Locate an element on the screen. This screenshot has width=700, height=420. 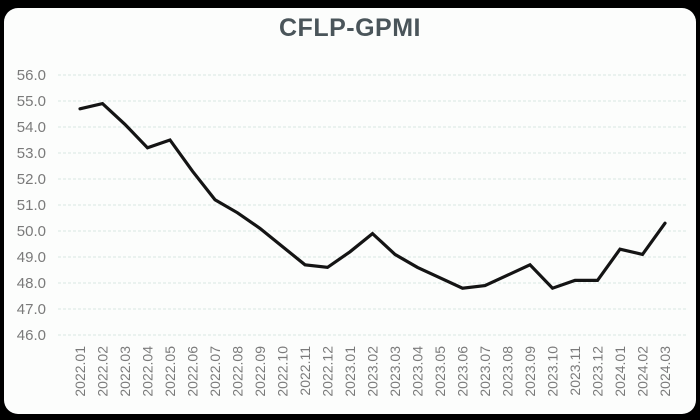
x-axis-tick-label: 2022.06 is located at coordinates (193, 371).